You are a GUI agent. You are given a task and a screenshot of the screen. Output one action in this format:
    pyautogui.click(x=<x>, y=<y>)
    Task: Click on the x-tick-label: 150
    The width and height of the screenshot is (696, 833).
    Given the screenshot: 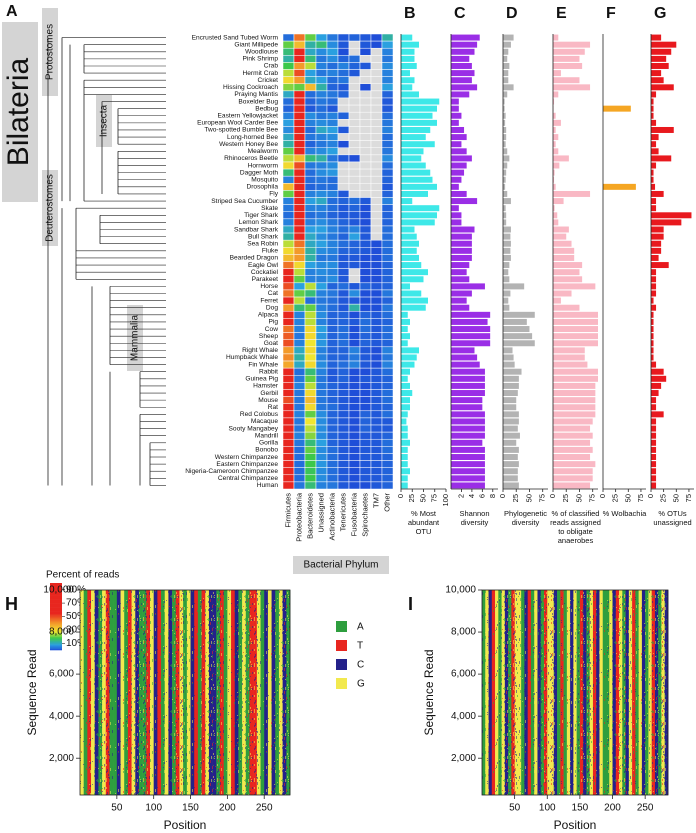 What is the action you would take?
    pyautogui.click(x=580, y=808)
    